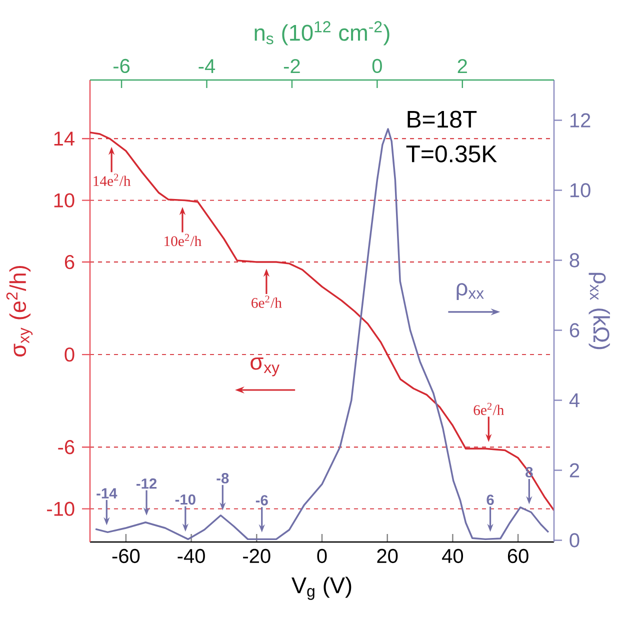 The image size is (624, 635). Describe the element at coordinates (322, 556) in the screenshot. I see `x-tick-label: 0` at that location.